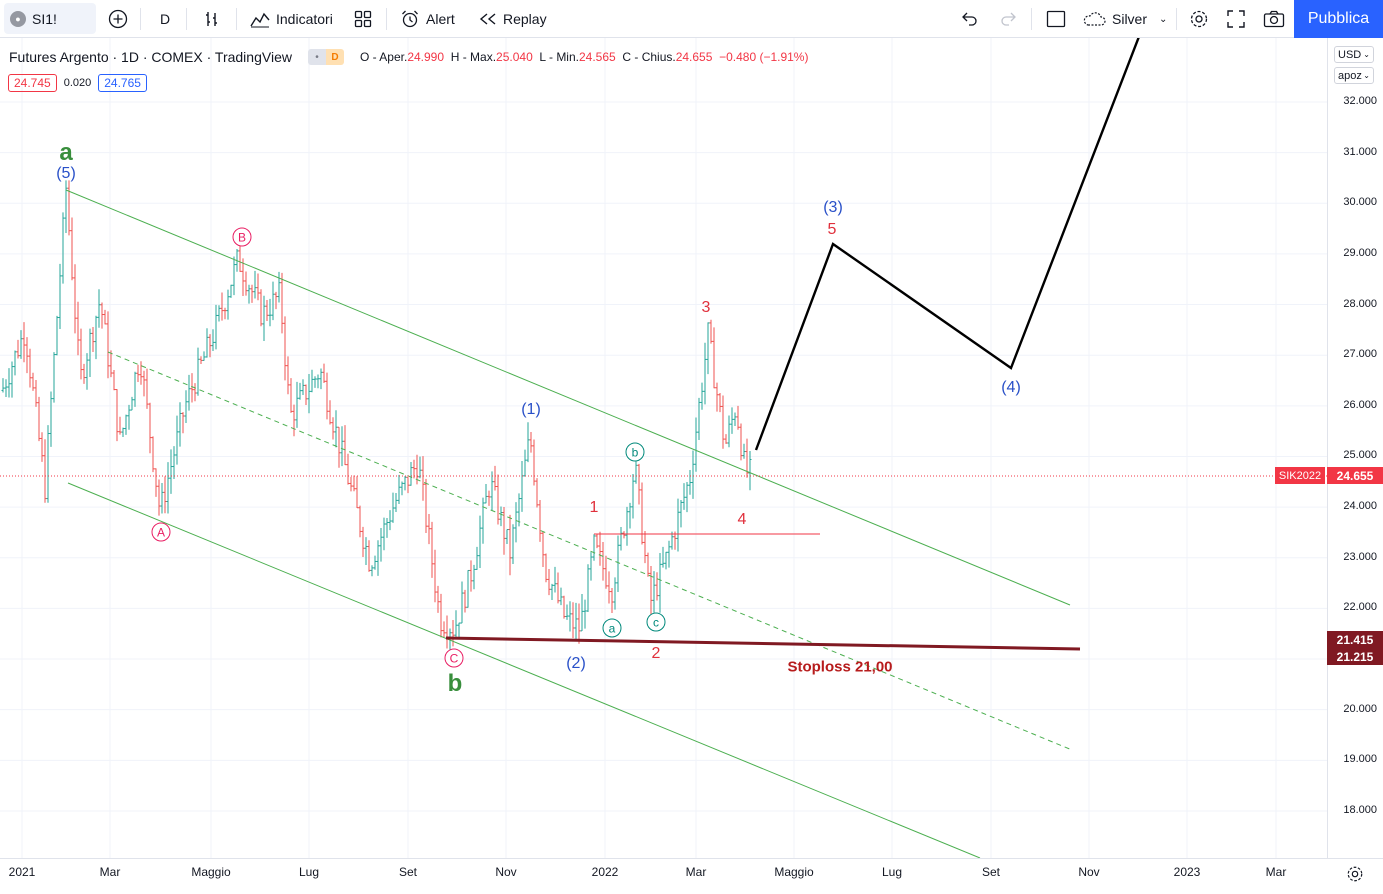  What do you see at coordinates (440, 19) in the screenshot?
I see `alert-label: Alert` at bounding box center [440, 19].